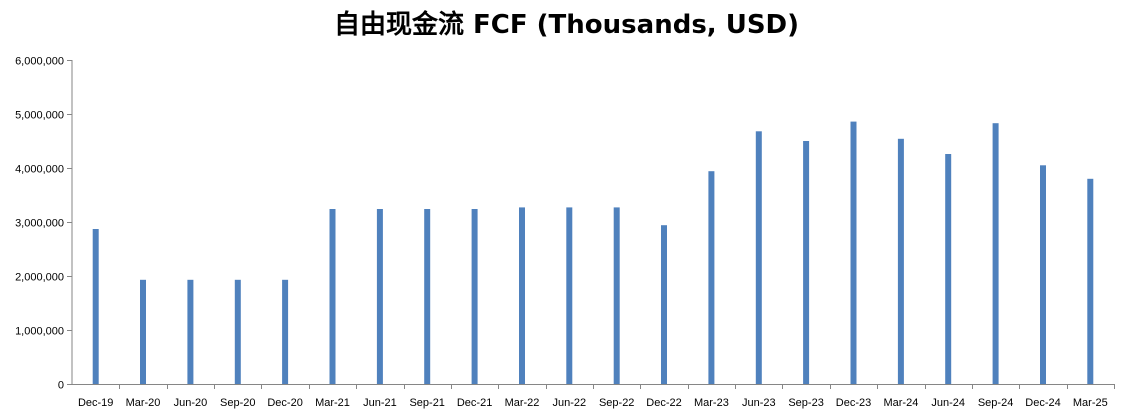  What do you see at coordinates (237, 403) in the screenshot?
I see `x-tick-label: Sep-20` at bounding box center [237, 403].